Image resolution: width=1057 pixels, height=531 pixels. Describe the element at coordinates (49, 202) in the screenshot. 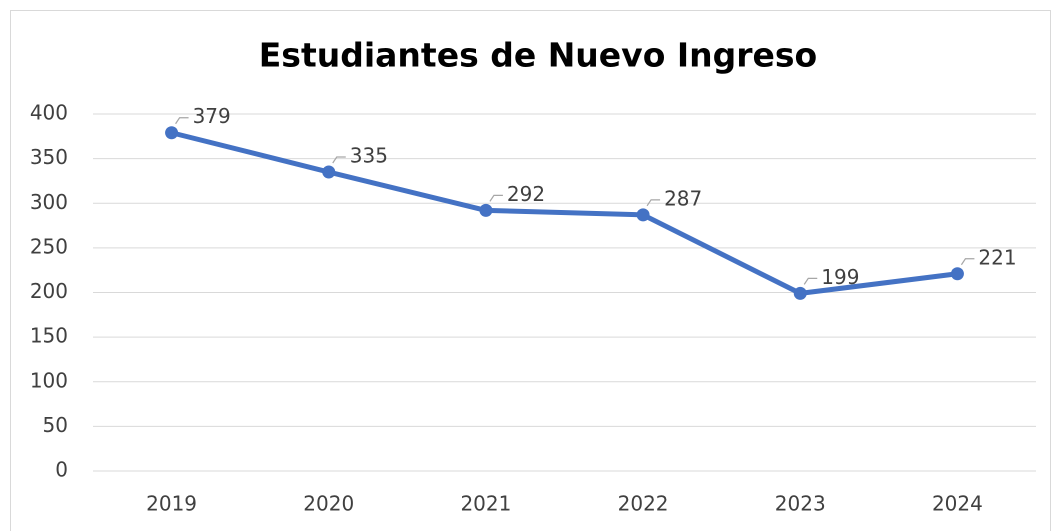

I see `y-tick-label: 300` at that location.